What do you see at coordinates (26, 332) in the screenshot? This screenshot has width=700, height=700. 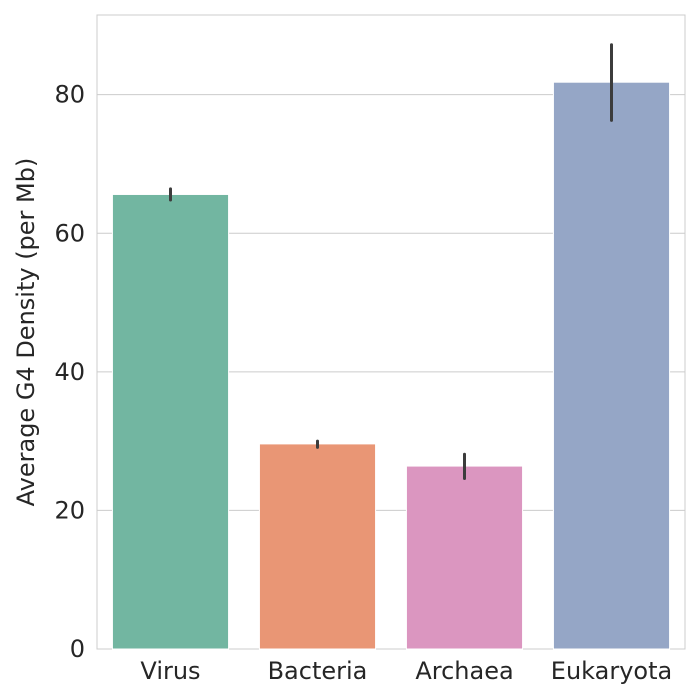 I see `y-axis-label: Average G4 Density (per Mb)` at bounding box center [26, 332].